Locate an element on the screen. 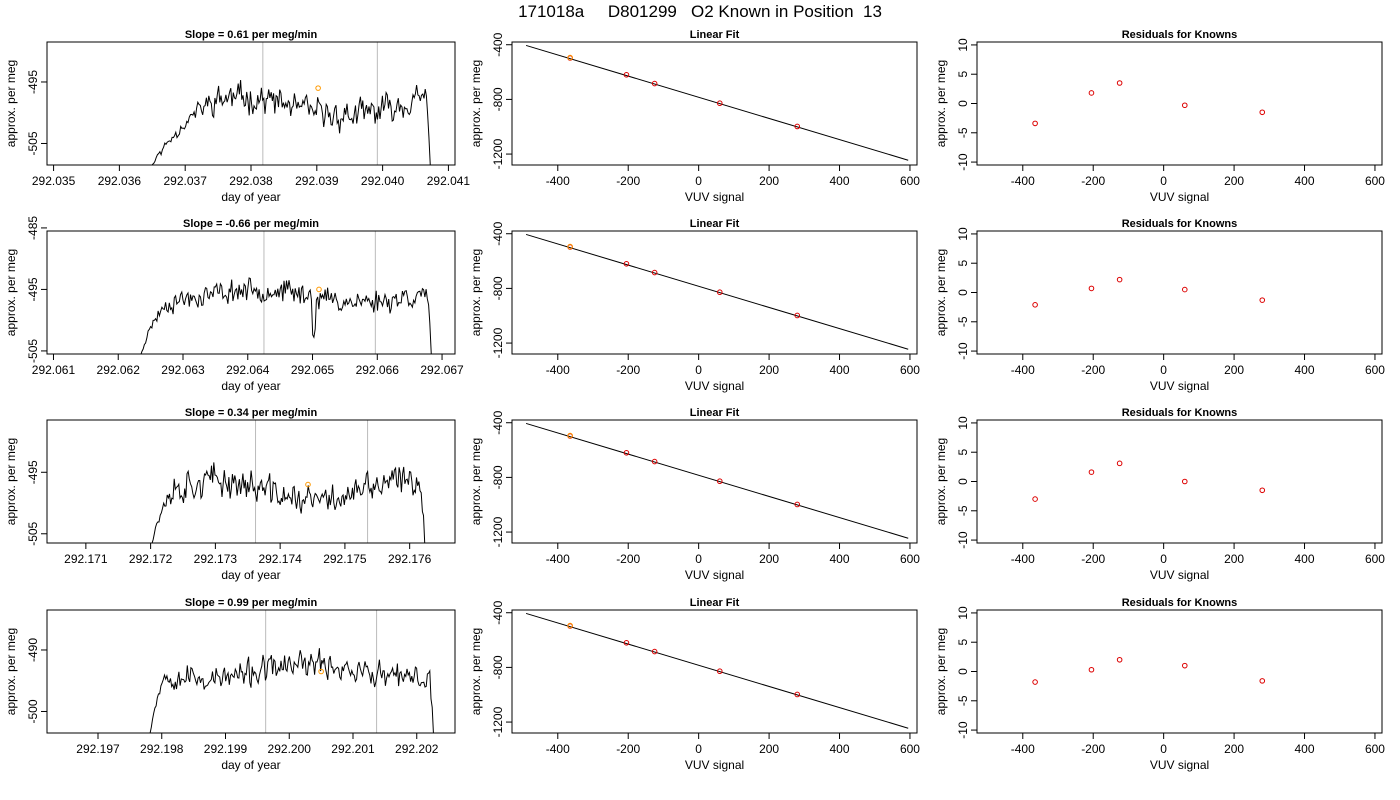 Image resolution: width=1400 pixels, height=800 pixels. y-tick-label: -400 is located at coordinates (498, 44).